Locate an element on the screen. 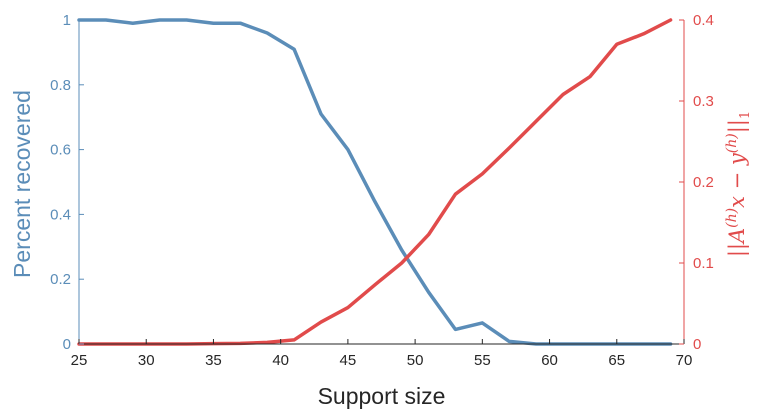  right-label-subscript: 1 is located at coordinates (745, 115).